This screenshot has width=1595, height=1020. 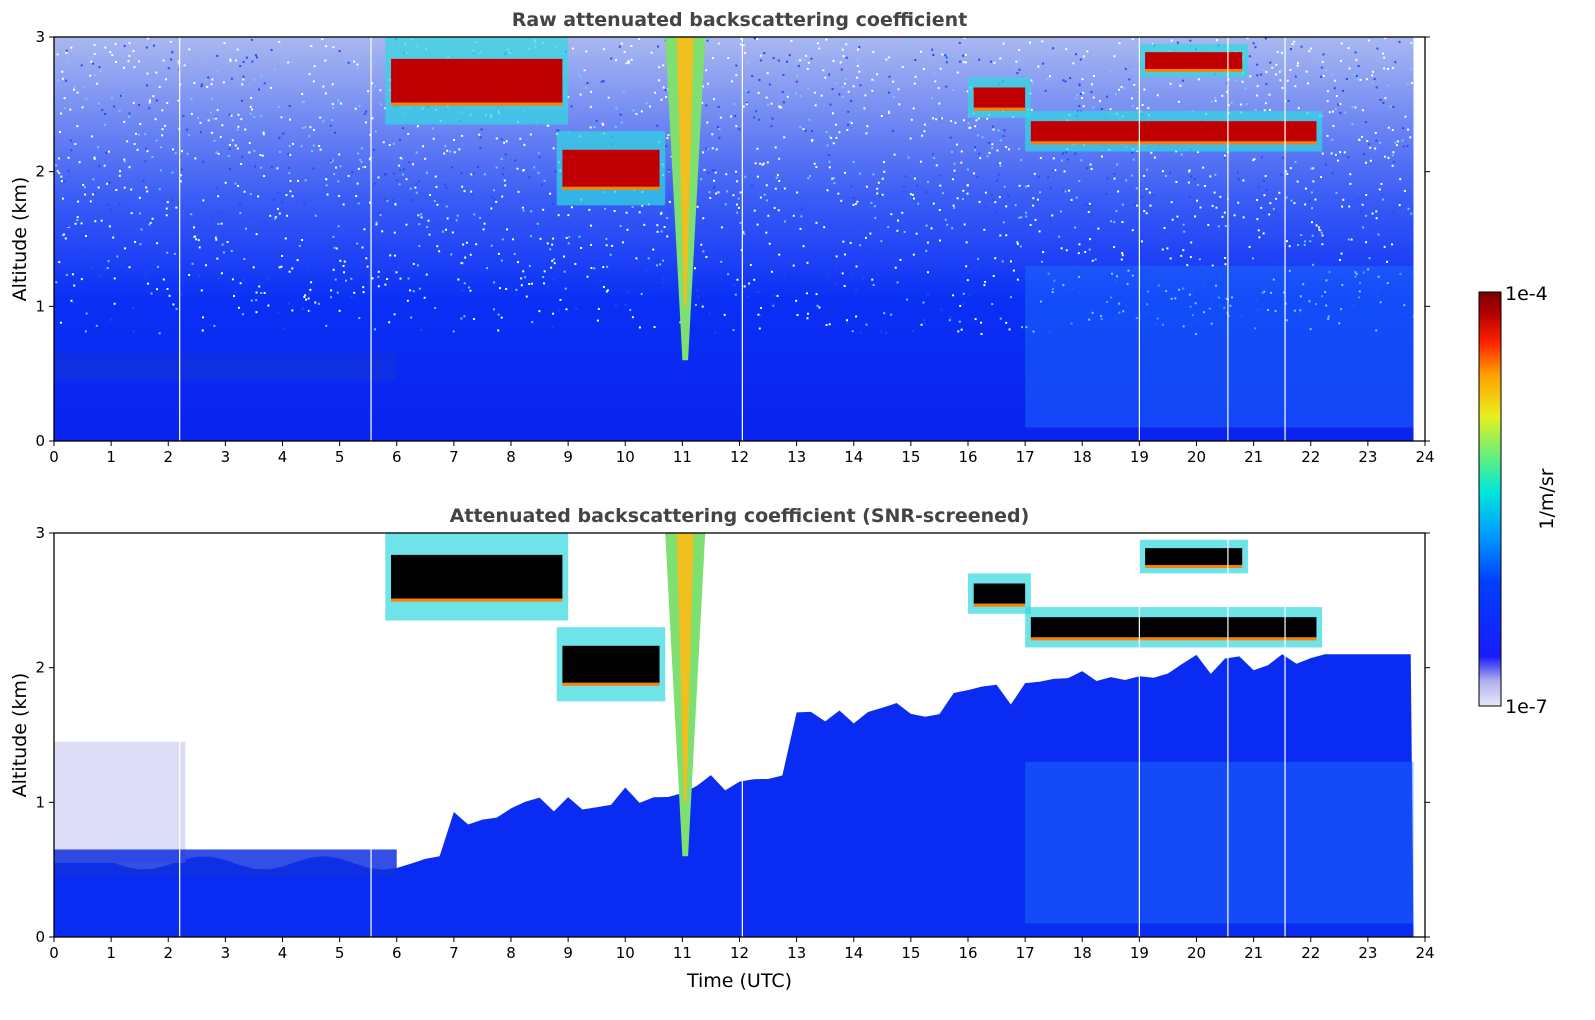 I want to click on aerosol-layer, so click(x=1219, y=842).